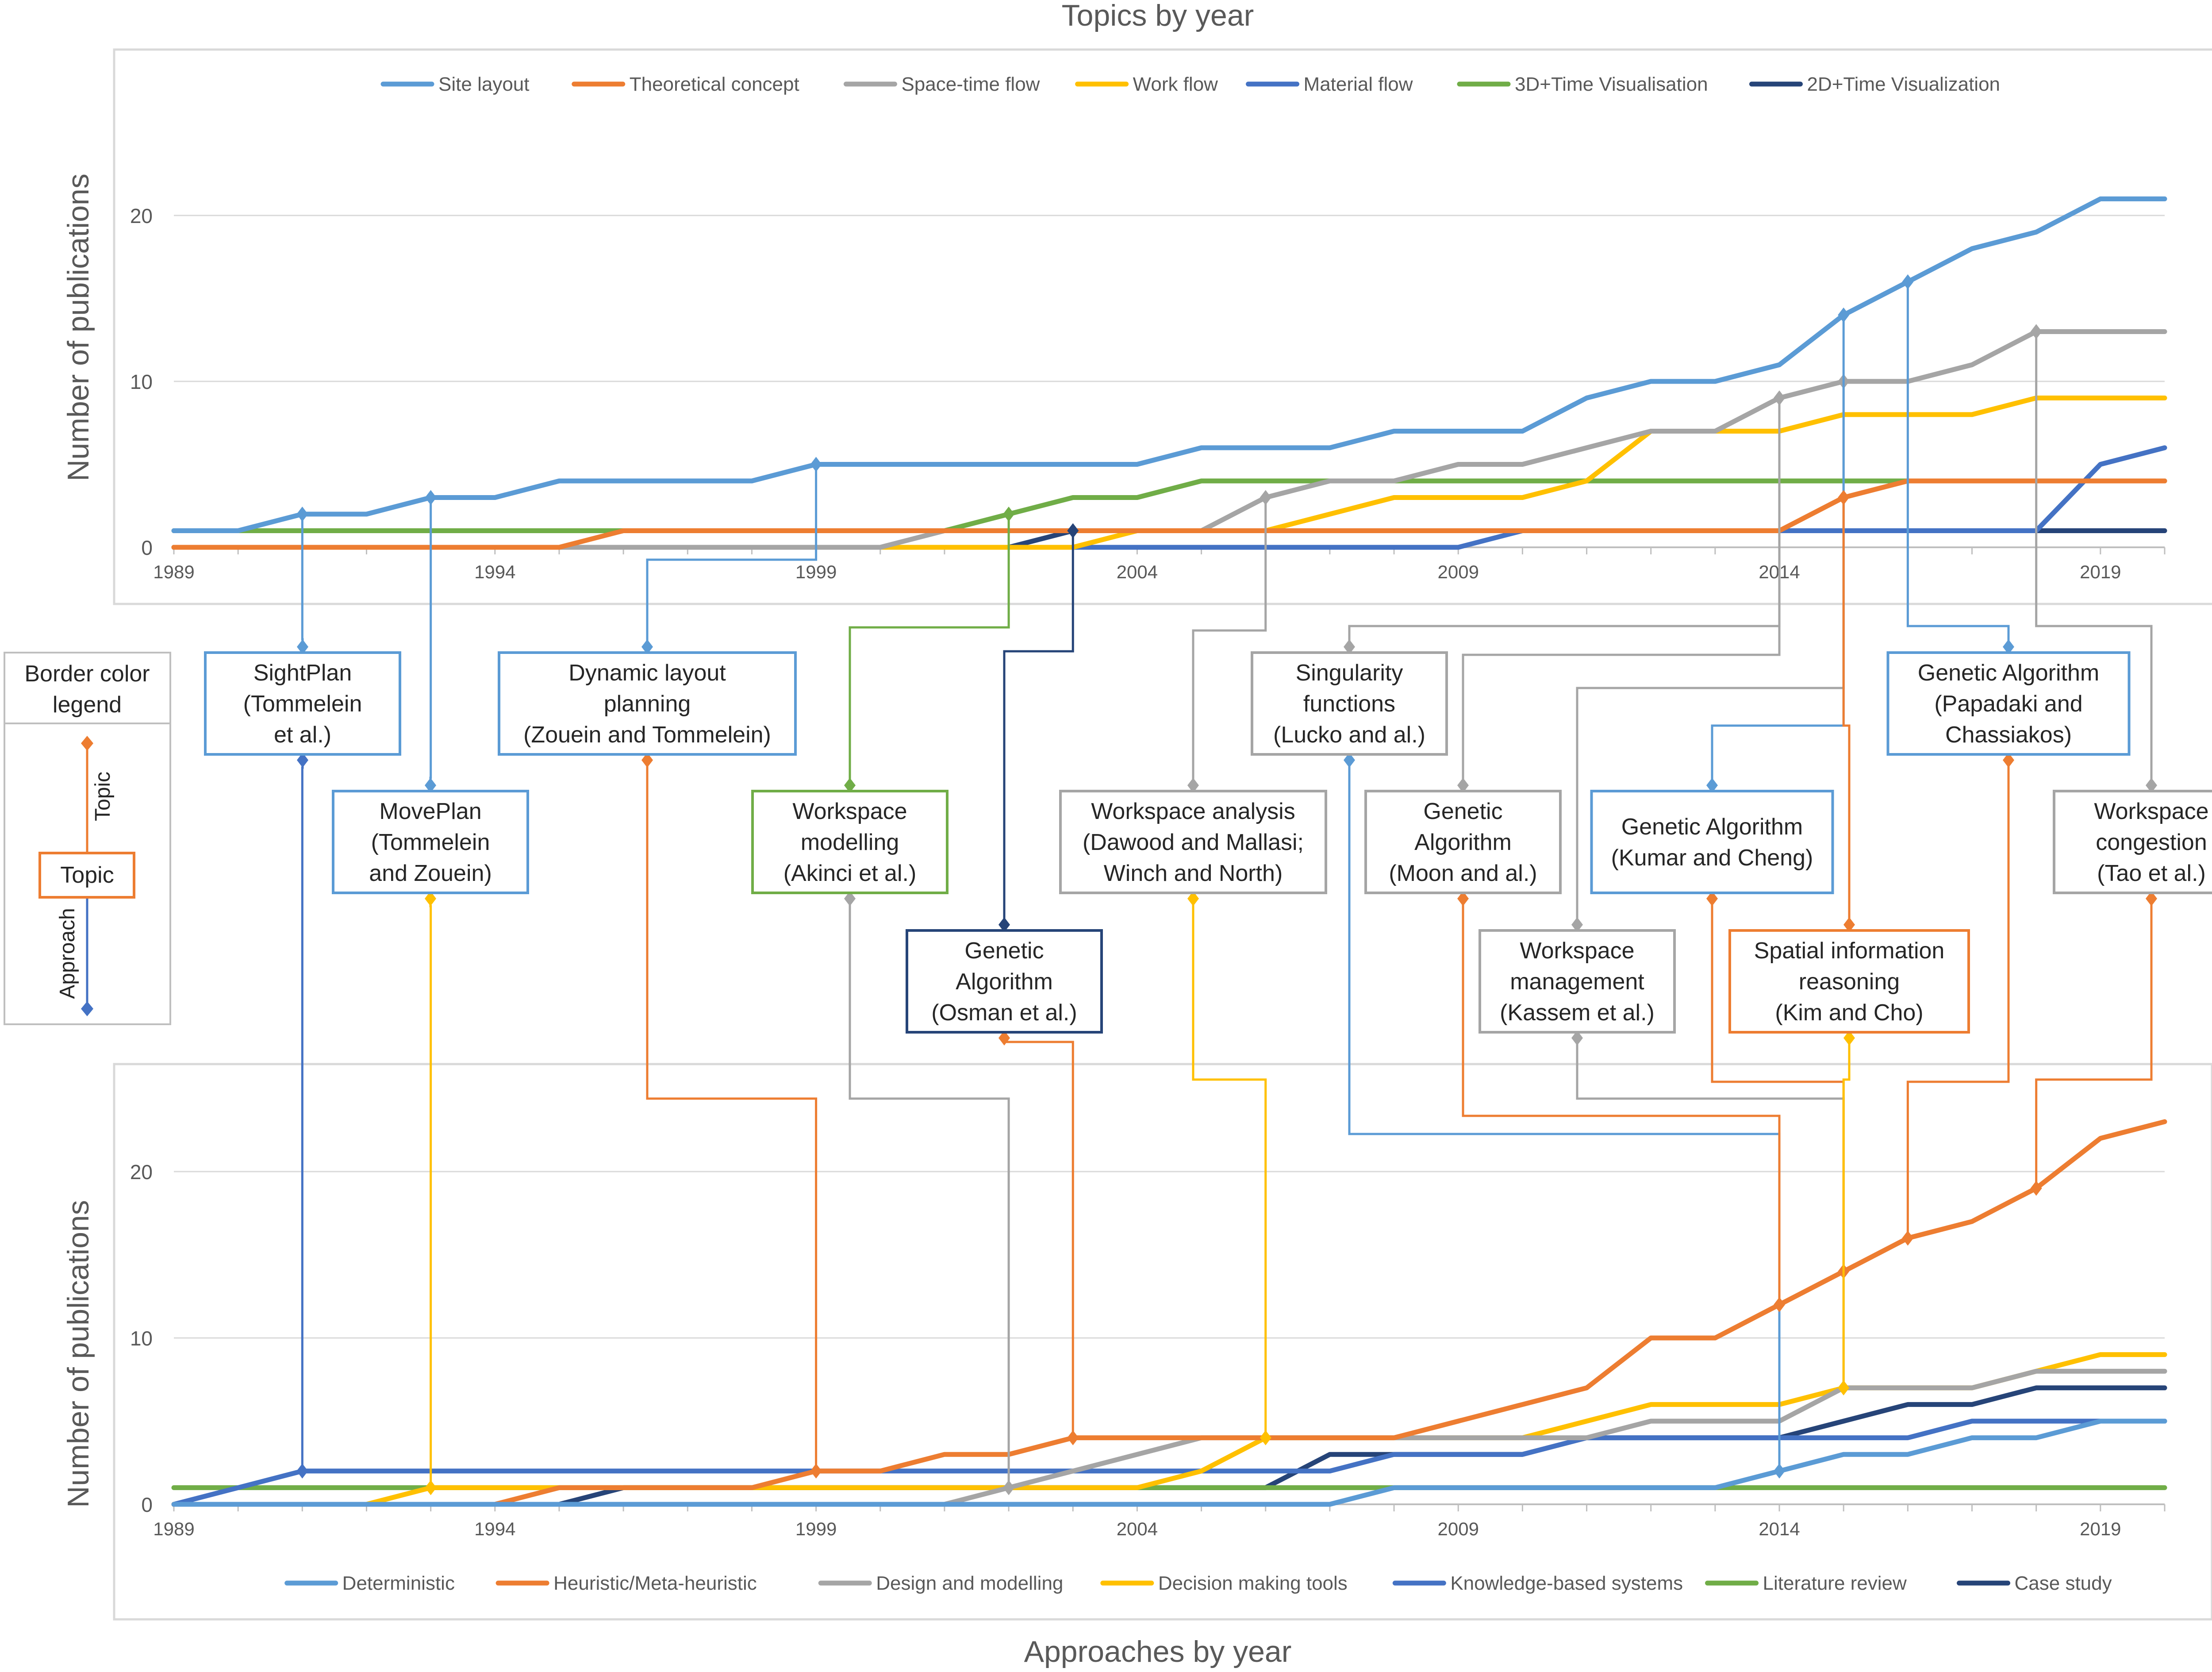  I want to click on annotation-box-13-line-1: Workspace, so click(2151, 811).